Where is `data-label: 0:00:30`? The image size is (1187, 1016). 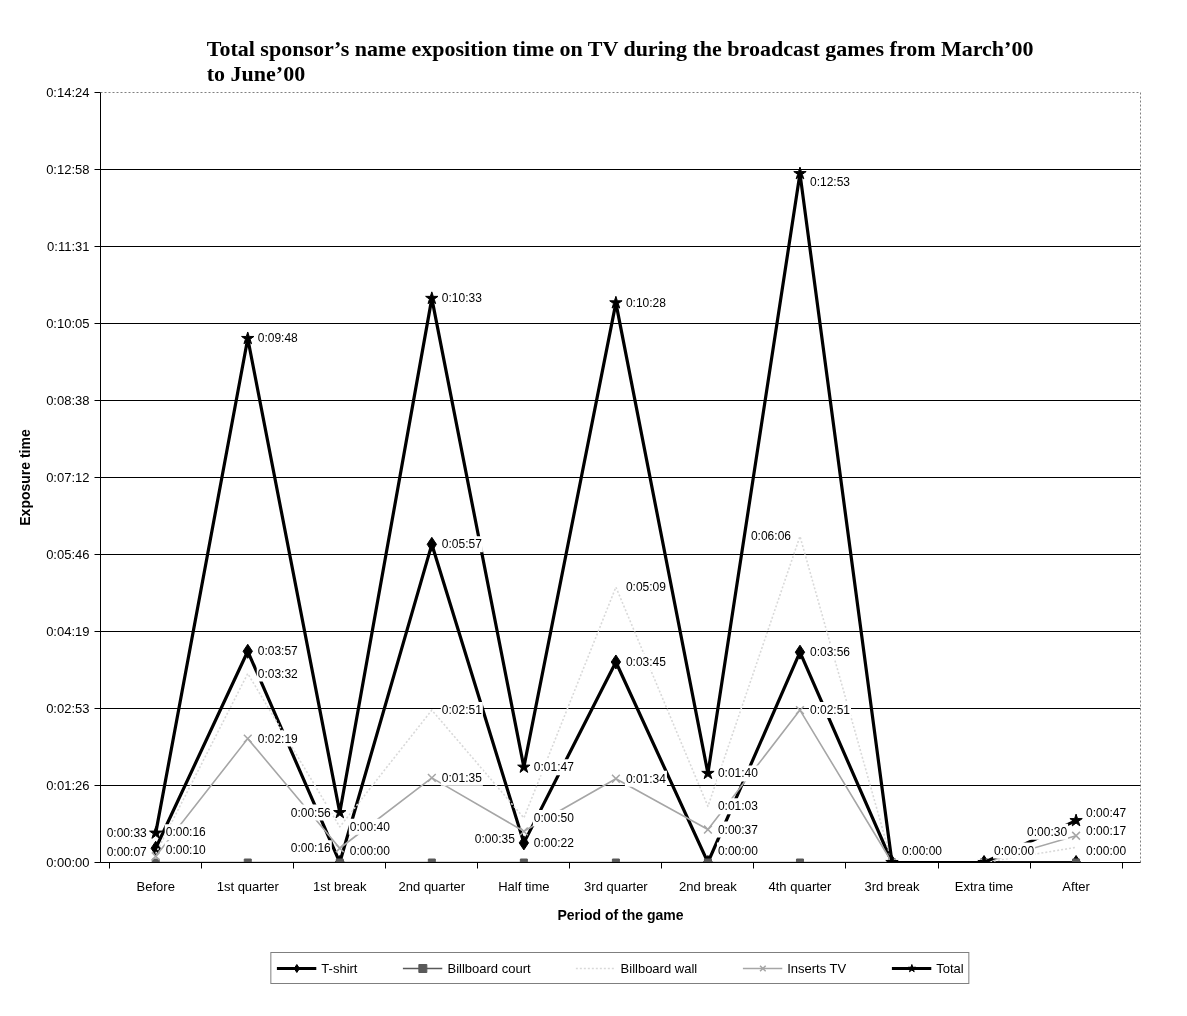 data-label: 0:00:30 is located at coordinates (1047, 831).